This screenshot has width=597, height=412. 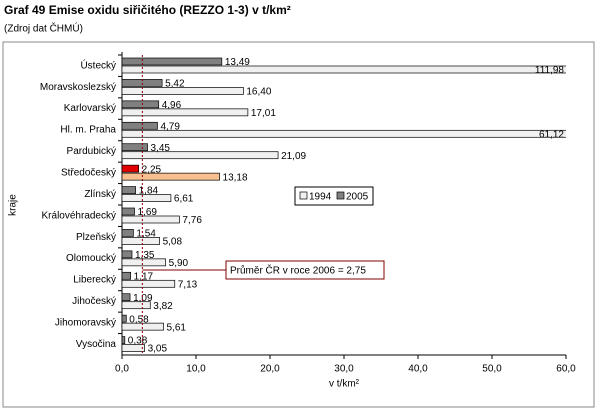 What do you see at coordinates (551, 134) in the screenshot?
I see `value-label: 61,12` at bounding box center [551, 134].